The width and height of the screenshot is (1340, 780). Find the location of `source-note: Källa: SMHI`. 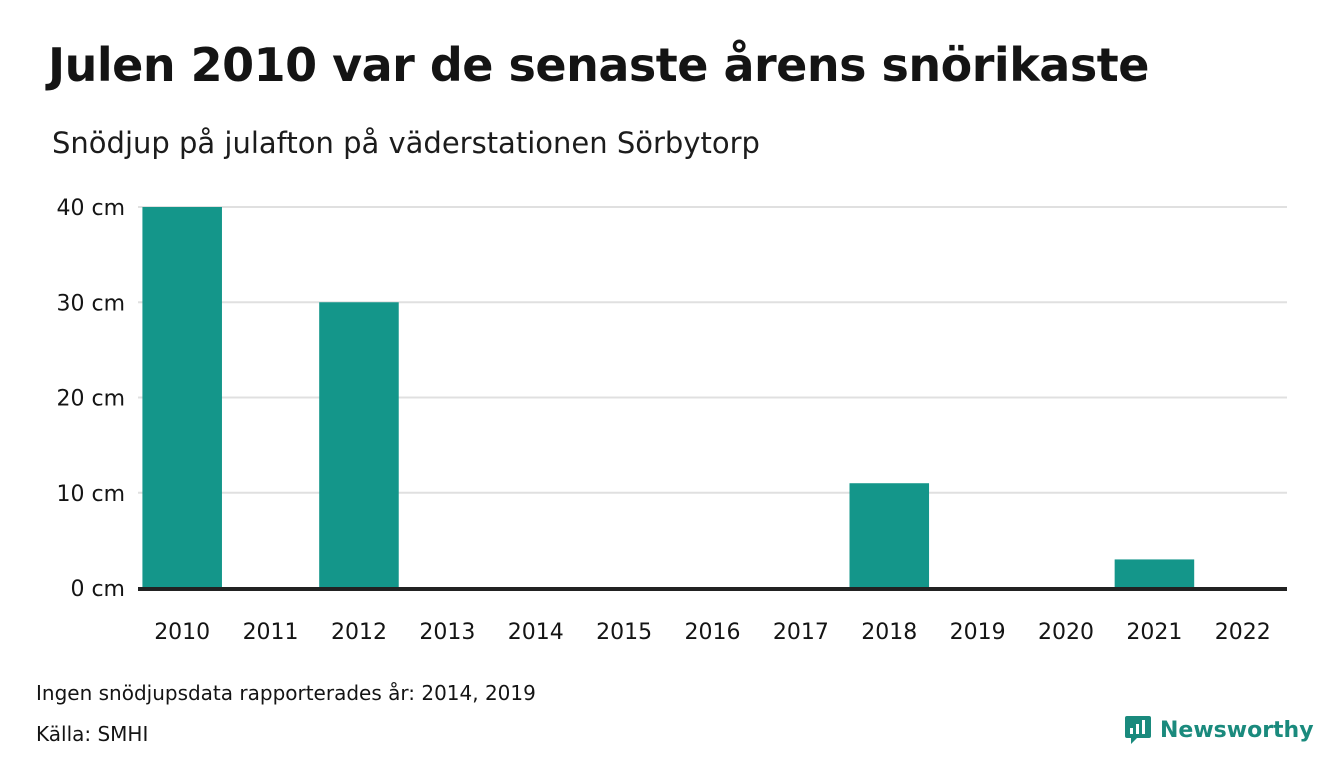

source-note: Källa: SMHI is located at coordinates (92, 734).